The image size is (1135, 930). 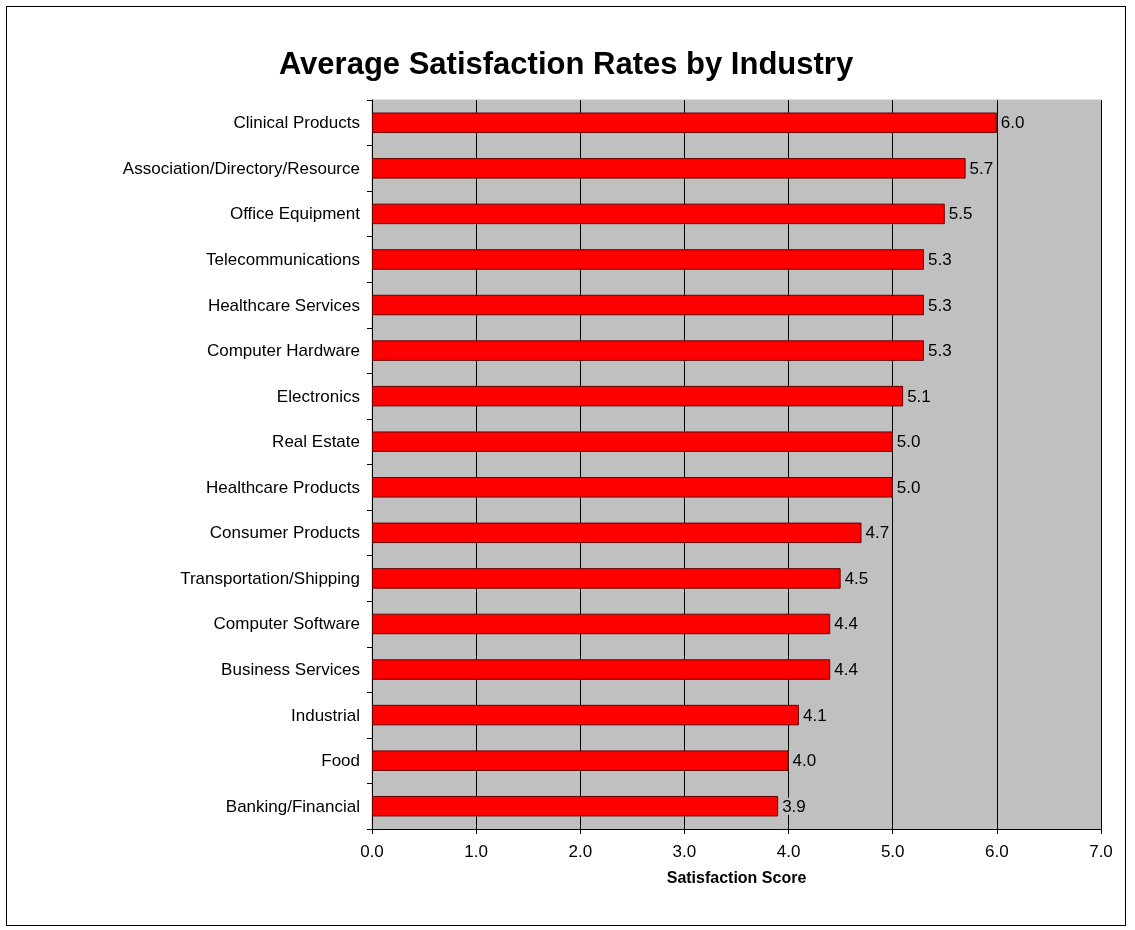 I want to click on data-label: 6.0, so click(x=1012, y=123).